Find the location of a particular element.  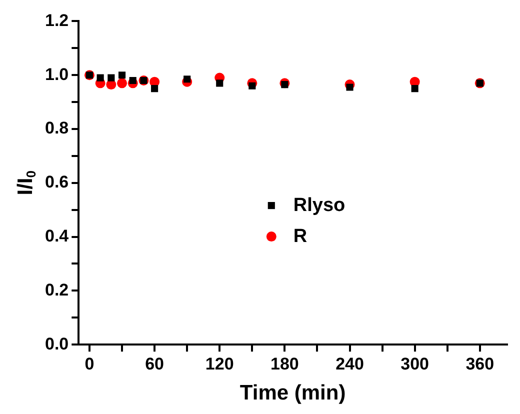

x-tick-label: 300 is located at coordinates (415, 364).